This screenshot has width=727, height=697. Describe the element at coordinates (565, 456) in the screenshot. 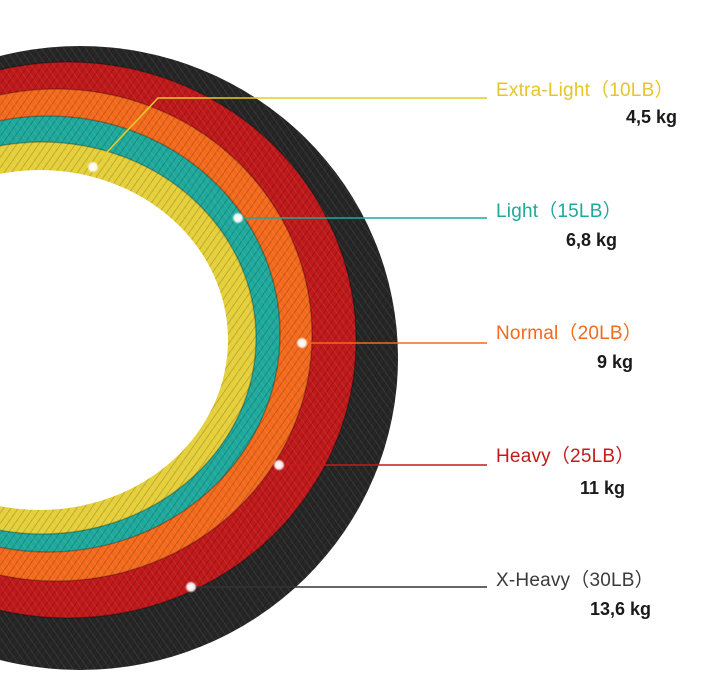

I see `band-label-heavy: Heavy（25LB）` at that location.